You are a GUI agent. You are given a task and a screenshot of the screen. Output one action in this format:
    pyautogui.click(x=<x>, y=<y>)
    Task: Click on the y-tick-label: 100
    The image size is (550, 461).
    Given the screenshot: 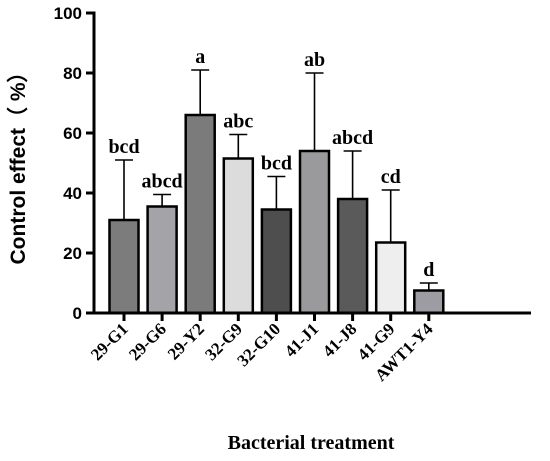 What is the action you would take?
    pyautogui.click(x=68, y=13)
    